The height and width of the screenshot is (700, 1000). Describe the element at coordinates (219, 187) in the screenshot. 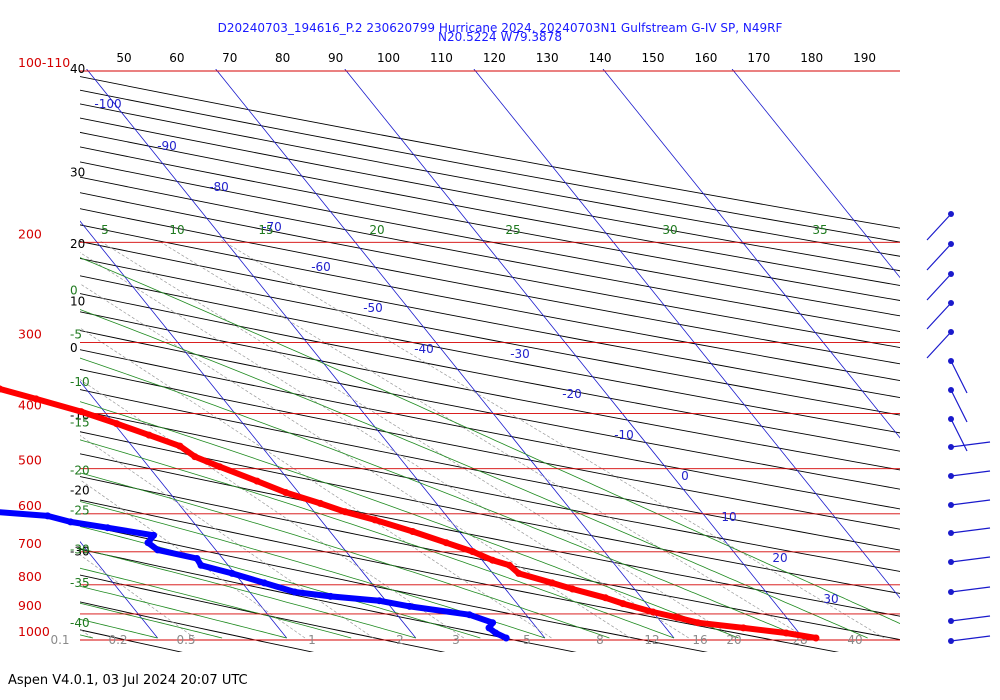

I see `isotherm-label: -80` at that location.